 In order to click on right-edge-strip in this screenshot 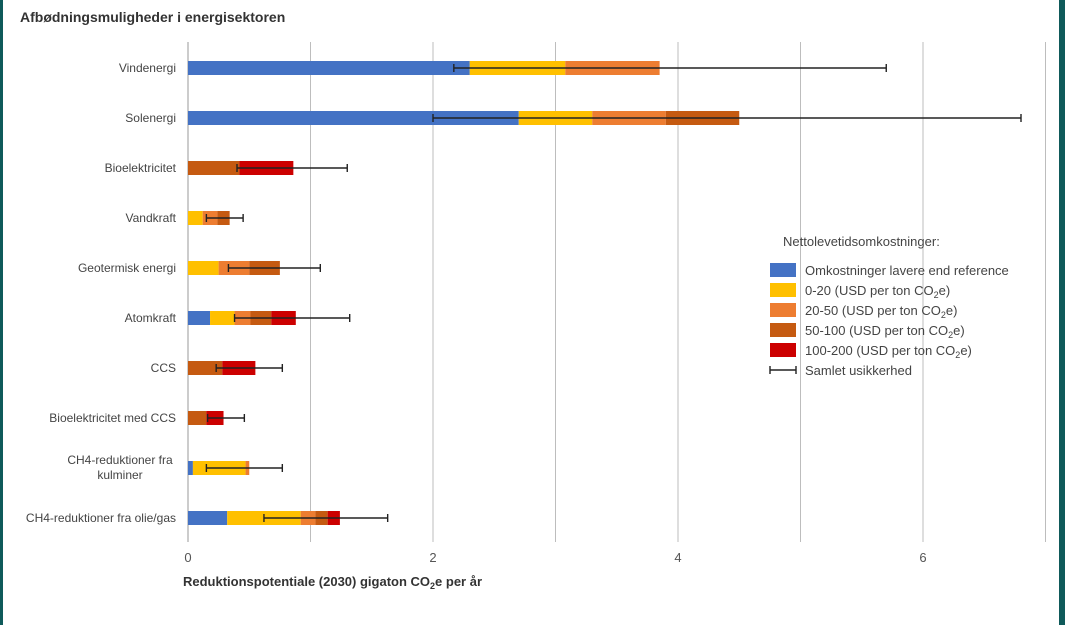, I will do `click(1062, 312)`.